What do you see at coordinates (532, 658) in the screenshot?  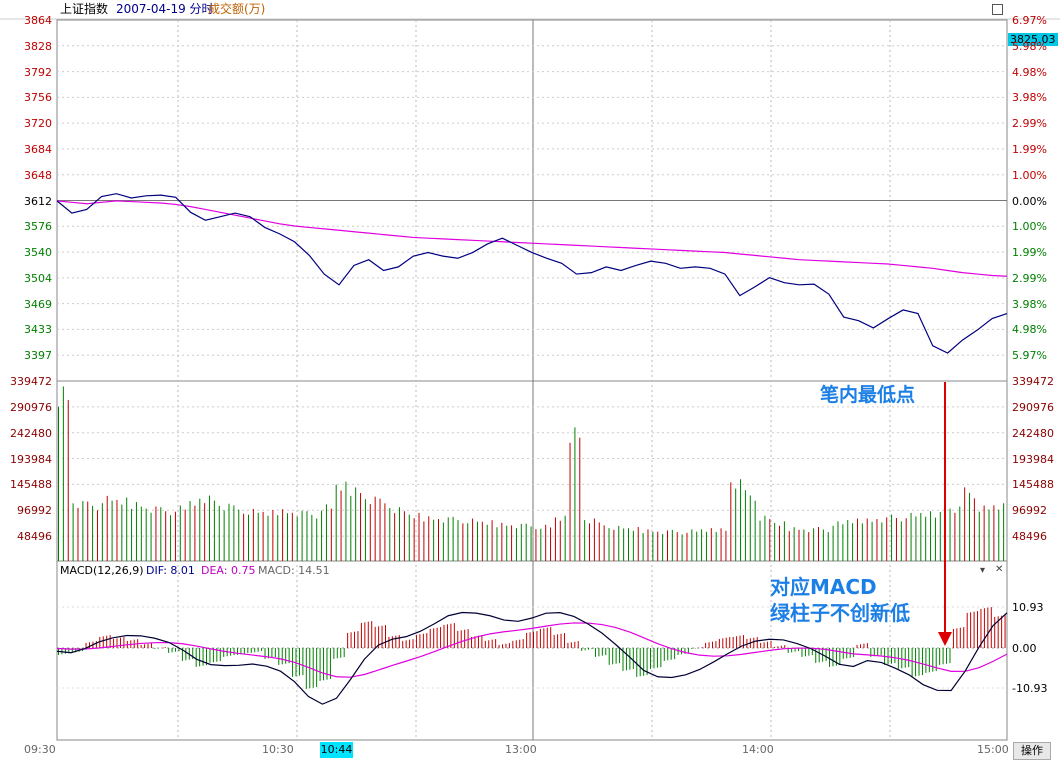 I see `macd-dif-line` at bounding box center [532, 658].